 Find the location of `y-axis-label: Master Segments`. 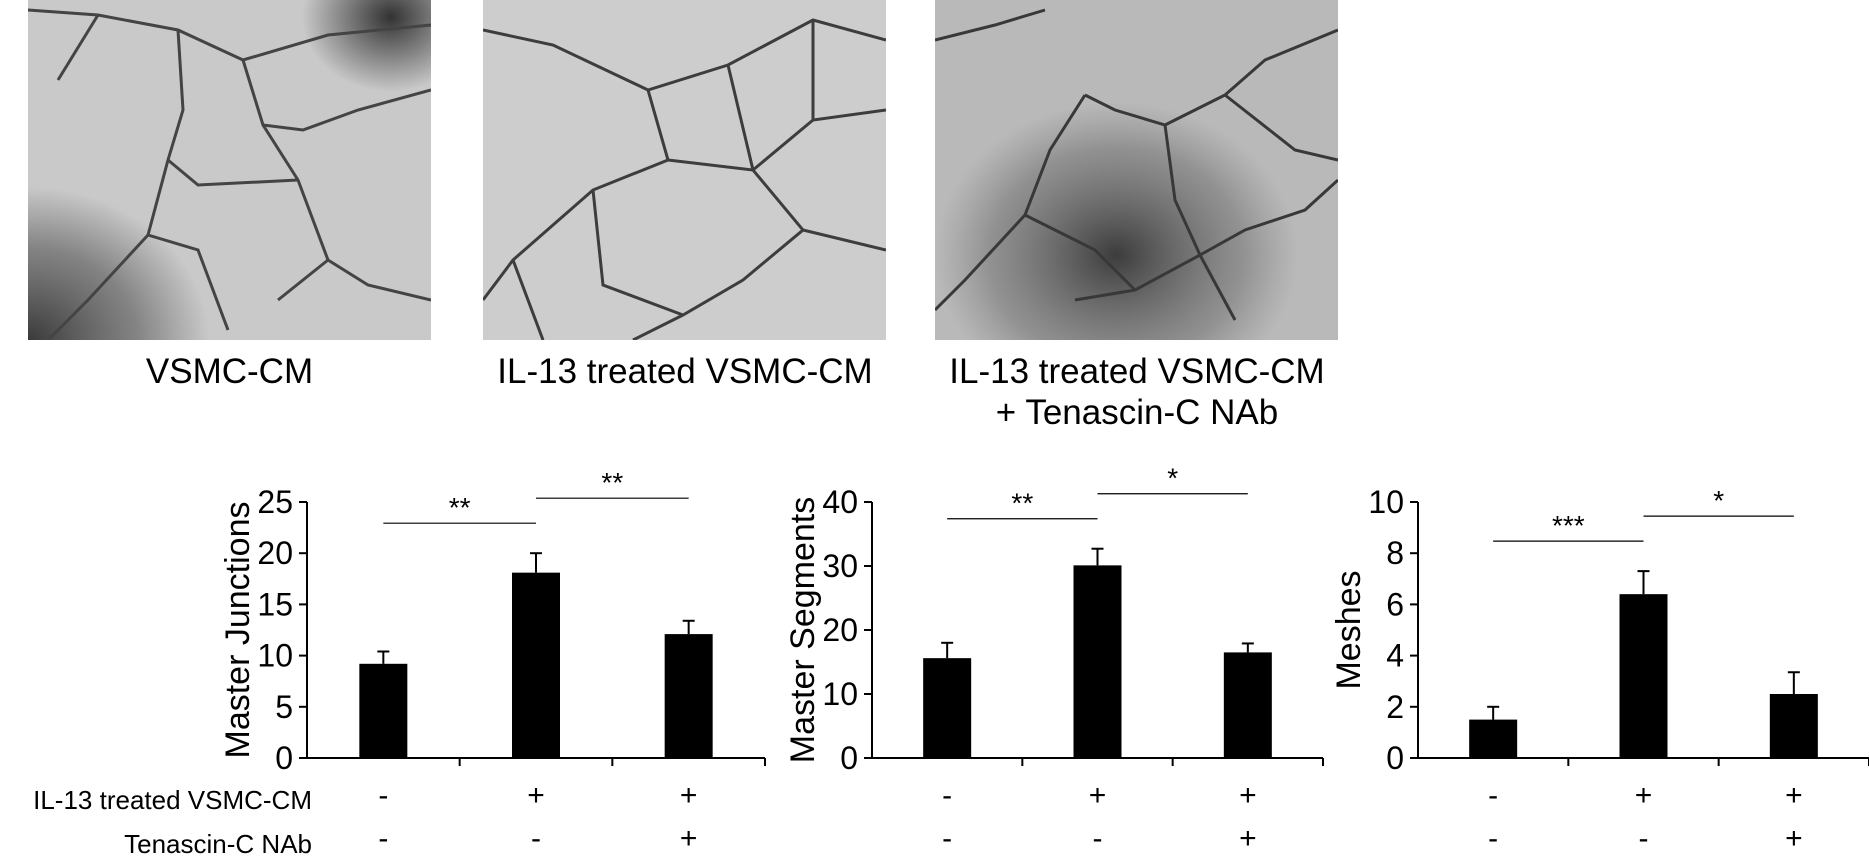

y-axis-label: Master Segments is located at coordinates (803, 630).